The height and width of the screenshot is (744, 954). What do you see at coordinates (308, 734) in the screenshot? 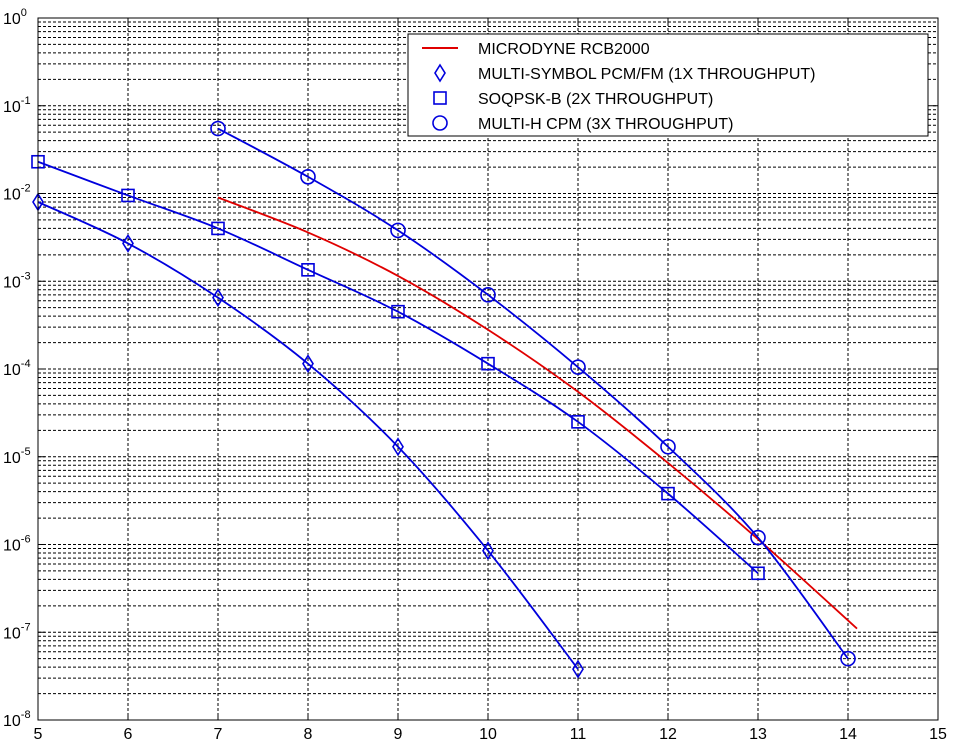
I see `x-tick-label: 8` at bounding box center [308, 734].